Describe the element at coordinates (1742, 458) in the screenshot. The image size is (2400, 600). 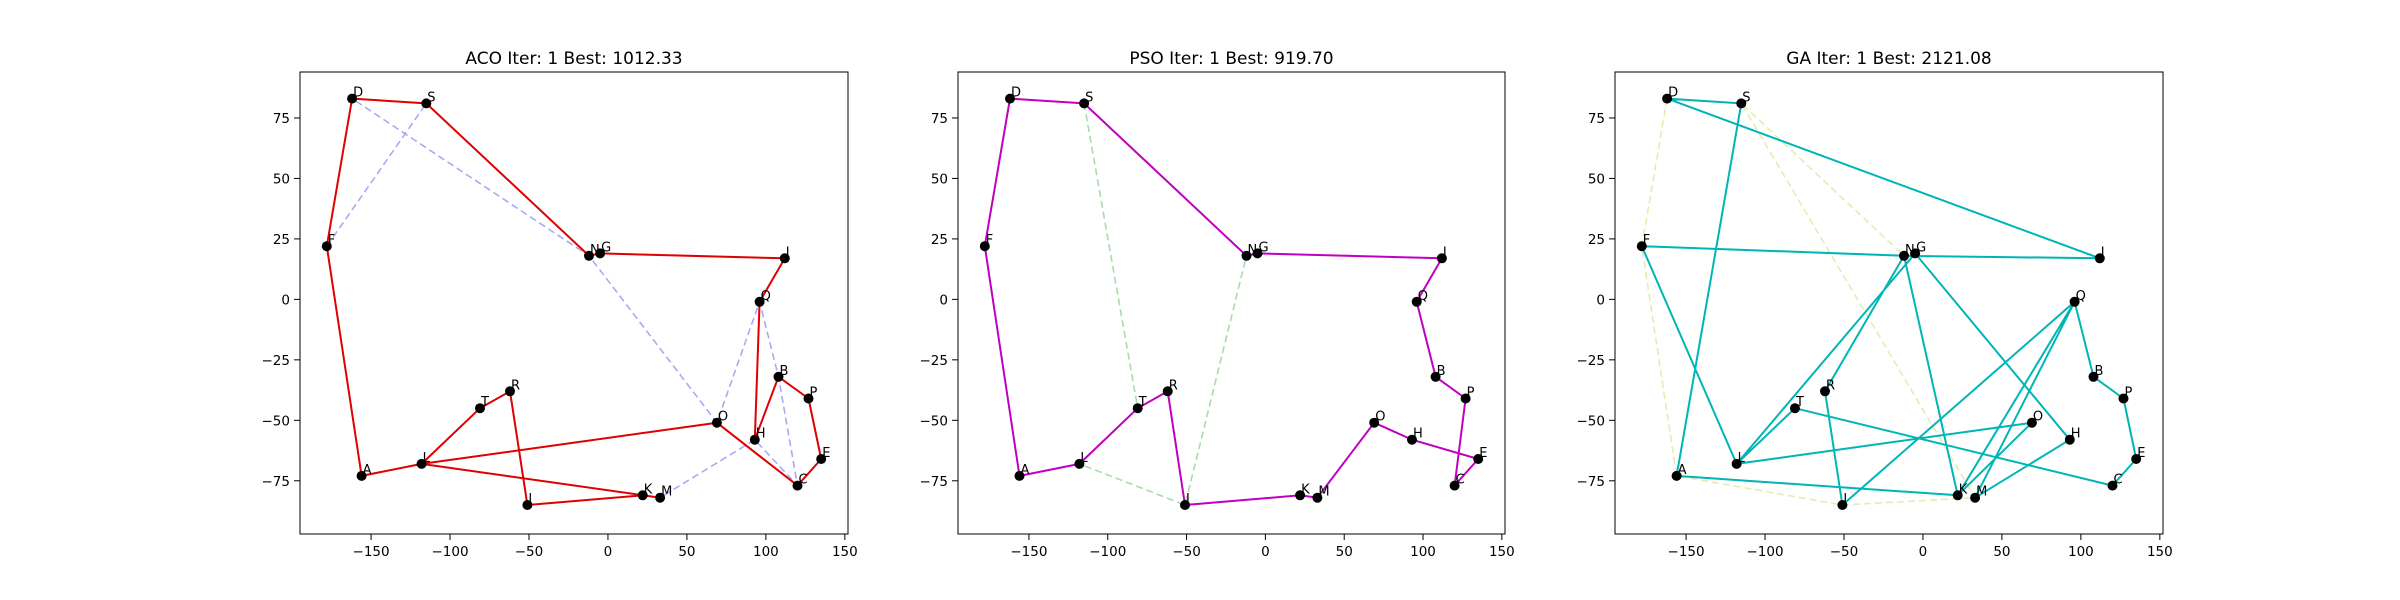
I see `ga-city-label: L` at that location.